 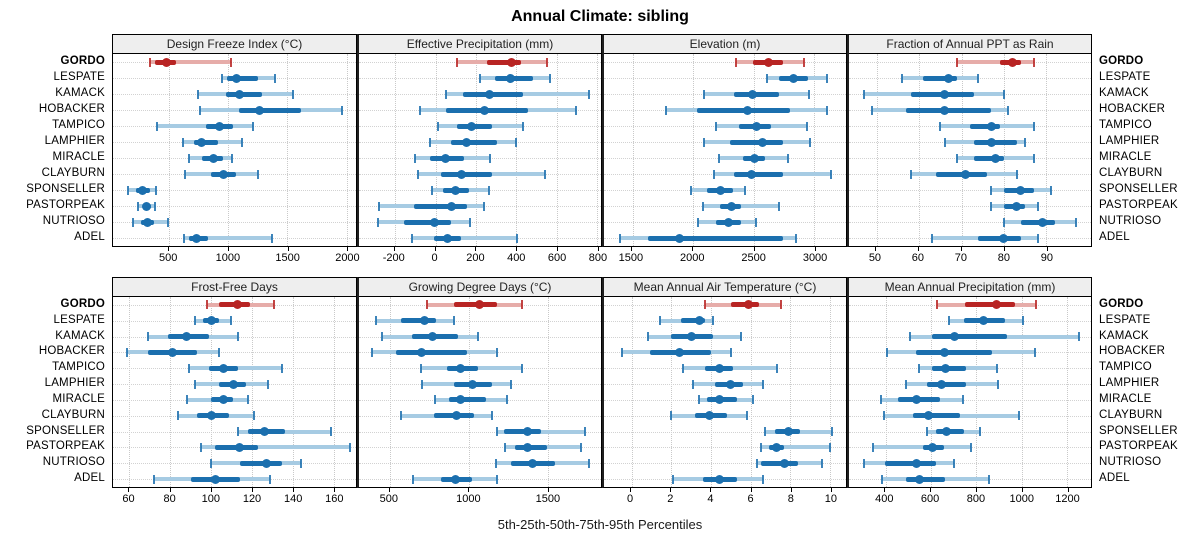 I want to click on x-tick-label: 100, so click(x=210, y=499).